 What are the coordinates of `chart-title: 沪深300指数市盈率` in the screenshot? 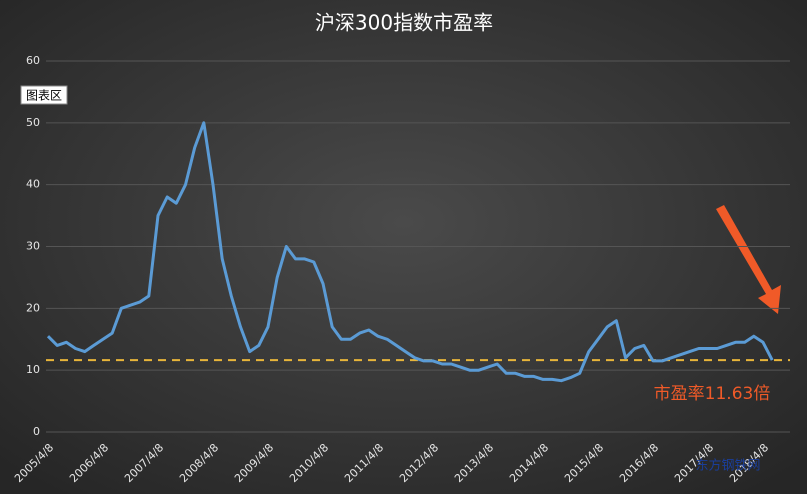 It's located at (404, 23).